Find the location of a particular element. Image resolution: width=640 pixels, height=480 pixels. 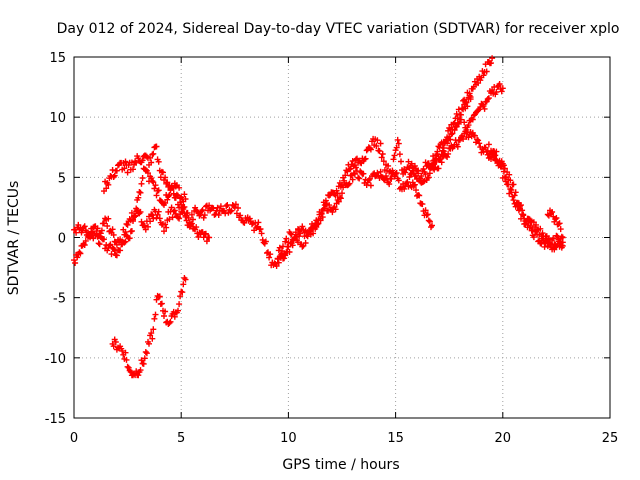

x-tick-label: 15 is located at coordinates (395, 438).